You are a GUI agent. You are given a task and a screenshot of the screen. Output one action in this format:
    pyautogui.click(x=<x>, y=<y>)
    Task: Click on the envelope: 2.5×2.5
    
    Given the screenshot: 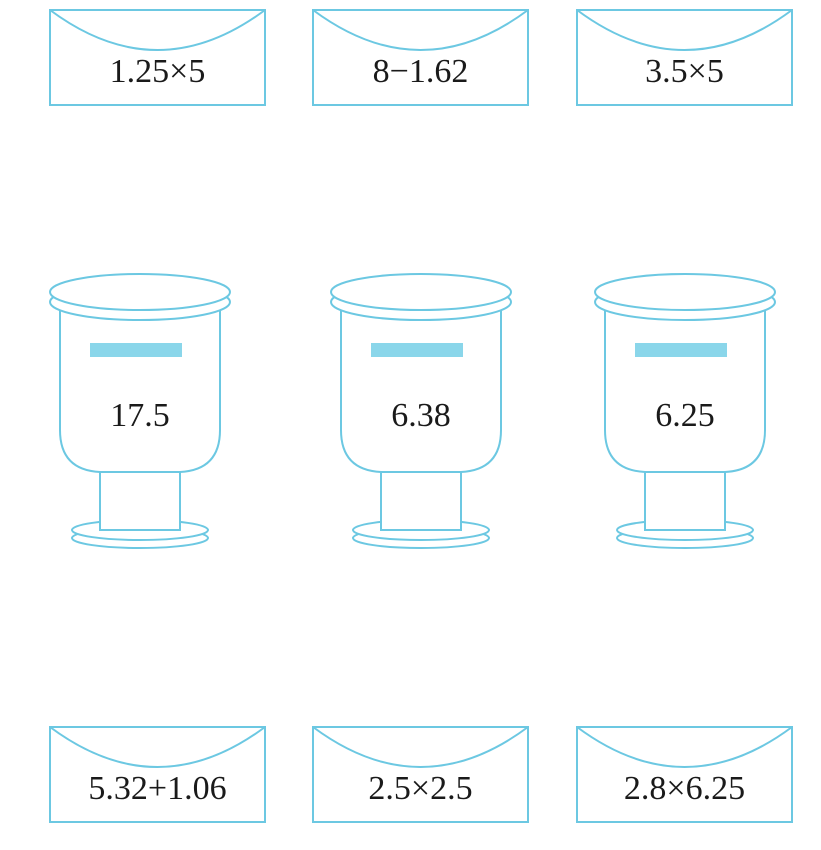 What is the action you would take?
    pyautogui.click(x=420, y=774)
    